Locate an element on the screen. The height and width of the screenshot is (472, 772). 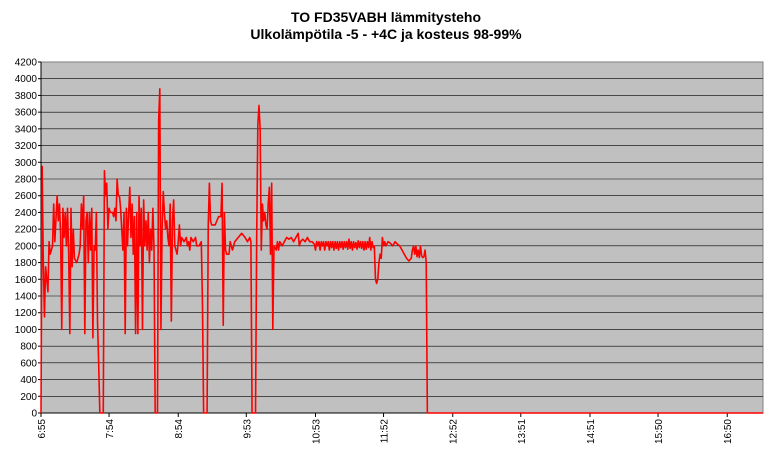
x-tick-label: 12:52 is located at coordinates (454, 431).